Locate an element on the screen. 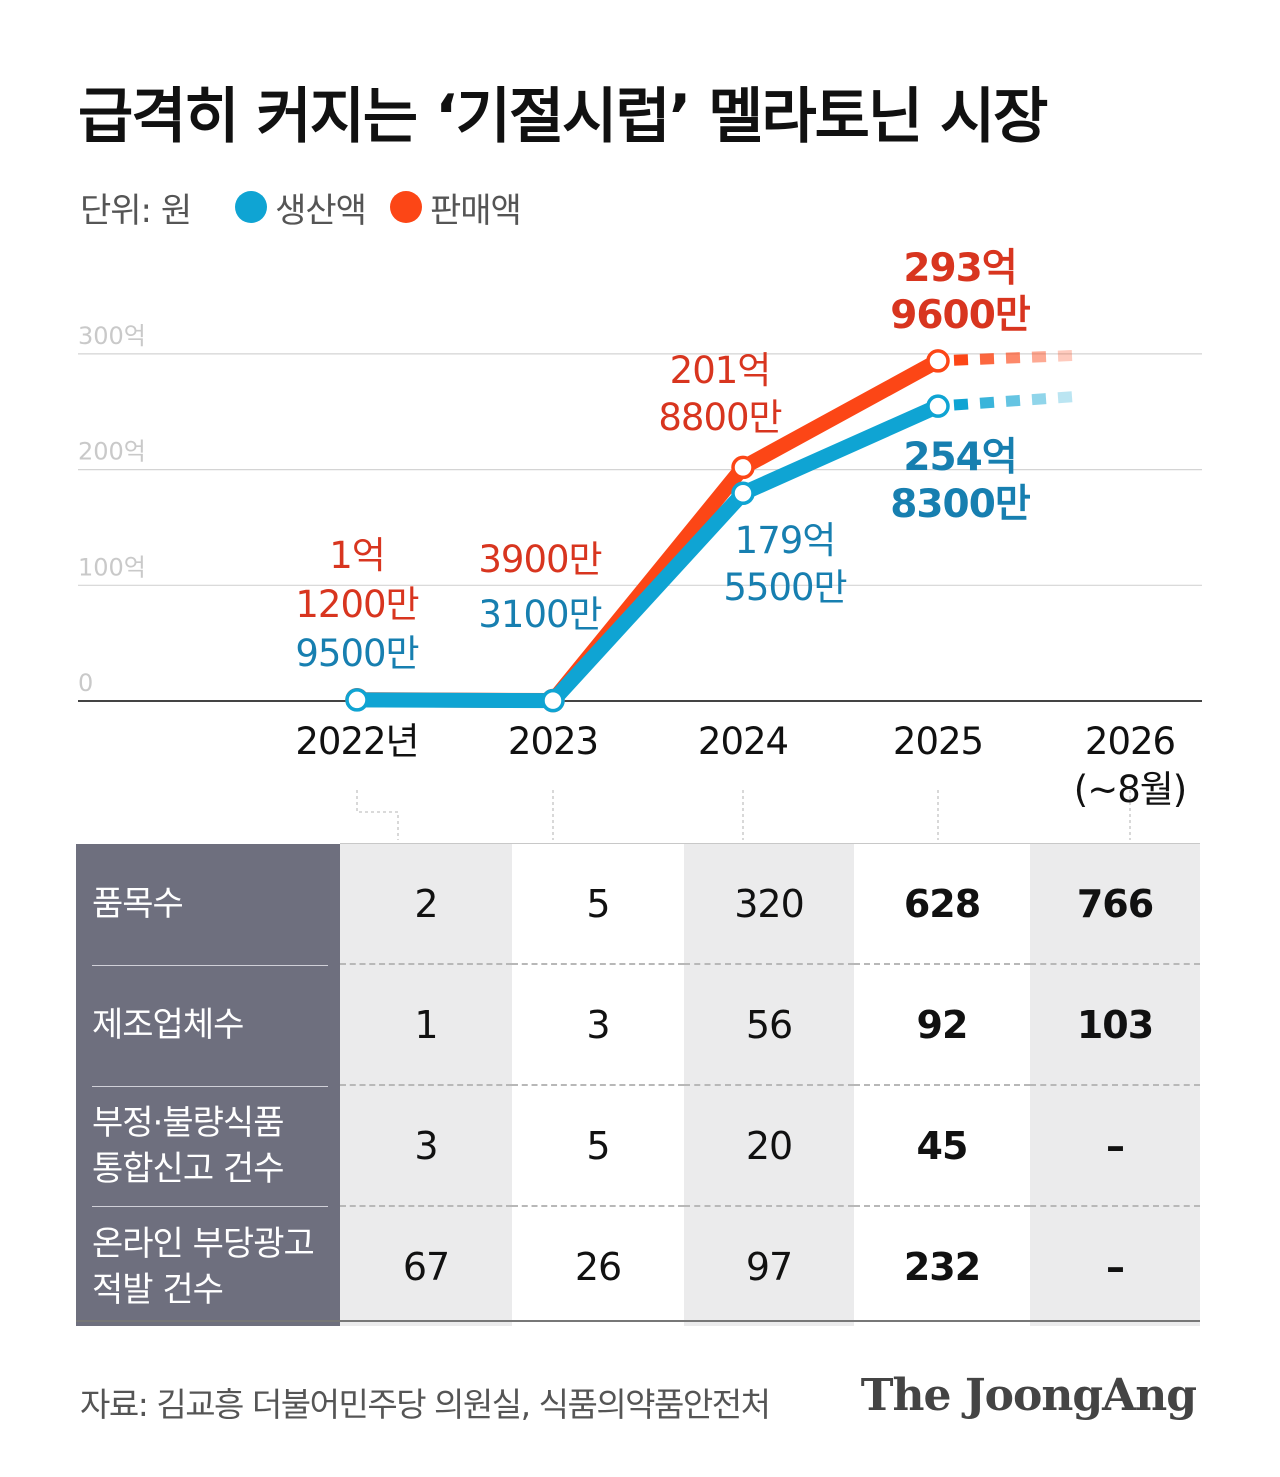 The width and height of the screenshot is (1280, 1477). data-label: 1200만 is located at coordinates (356, 604).